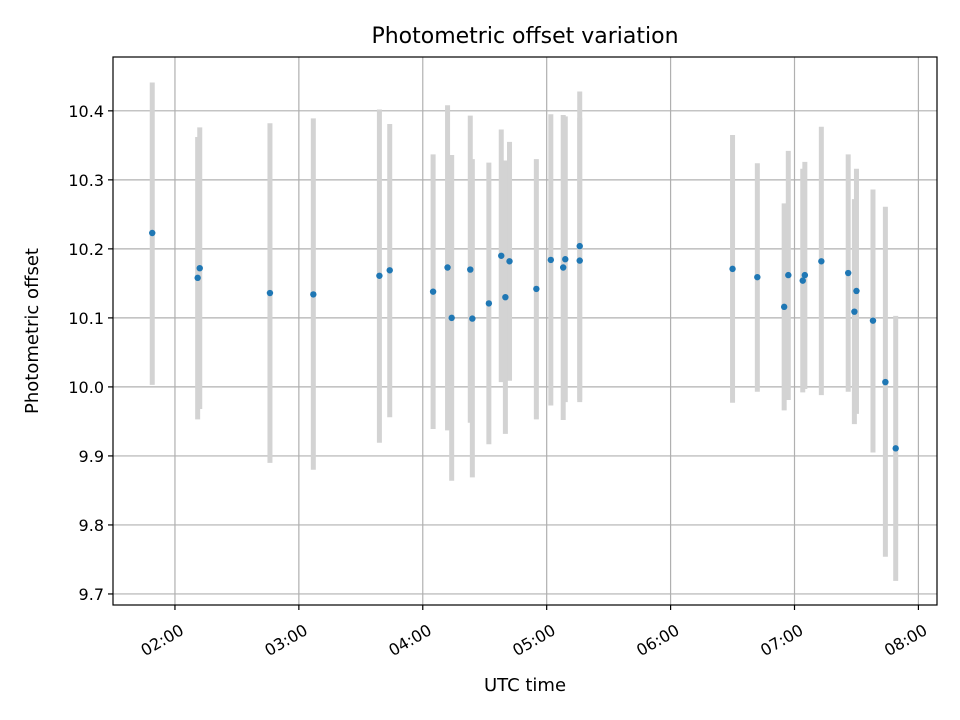 The width and height of the screenshot is (960, 720). Describe the element at coordinates (32, 331) in the screenshot. I see `y-axis-label: Photometric offset` at that location.